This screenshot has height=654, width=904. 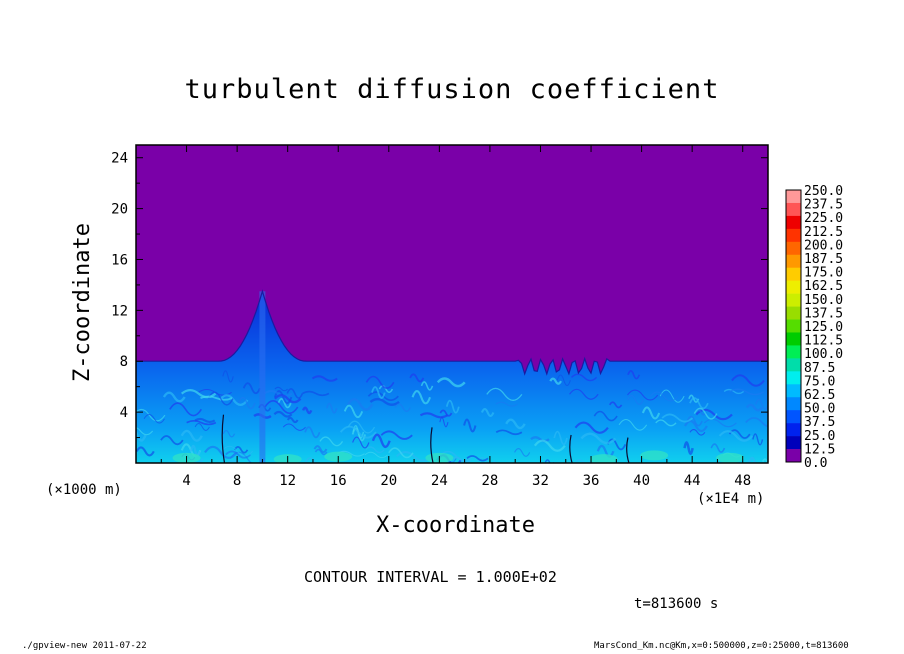 What do you see at coordinates (591, 481) in the screenshot?
I see `x-tick-label: 36` at bounding box center [591, 481].